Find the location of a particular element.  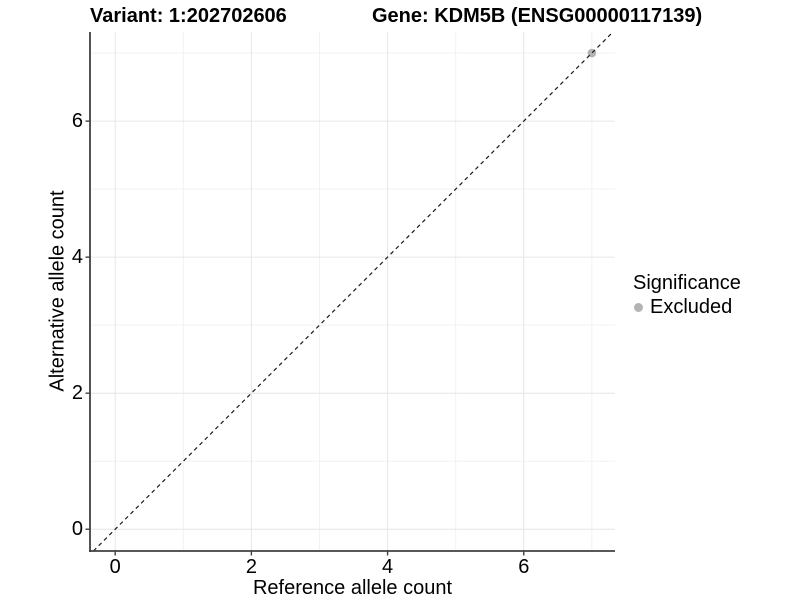

x-tick-label: 0 is located at coordinates (115, 567).